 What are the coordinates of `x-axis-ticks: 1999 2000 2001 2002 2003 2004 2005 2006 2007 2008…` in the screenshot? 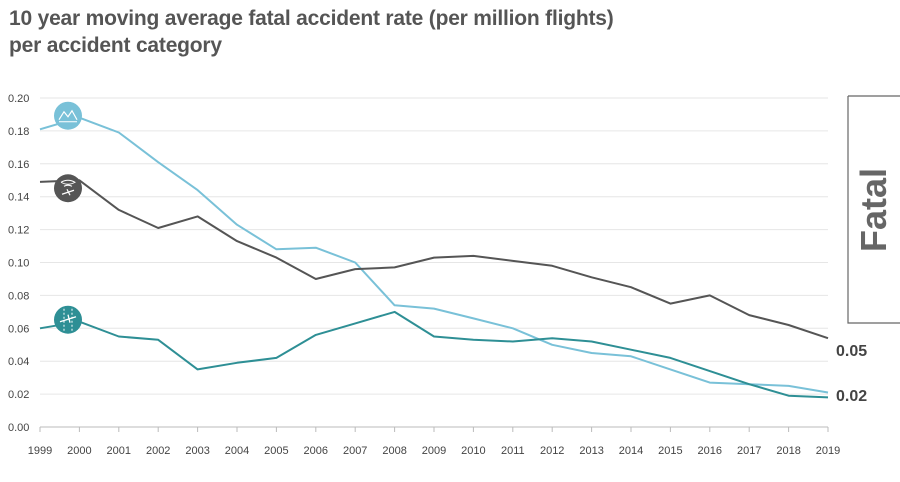 It's located at (434, 451).